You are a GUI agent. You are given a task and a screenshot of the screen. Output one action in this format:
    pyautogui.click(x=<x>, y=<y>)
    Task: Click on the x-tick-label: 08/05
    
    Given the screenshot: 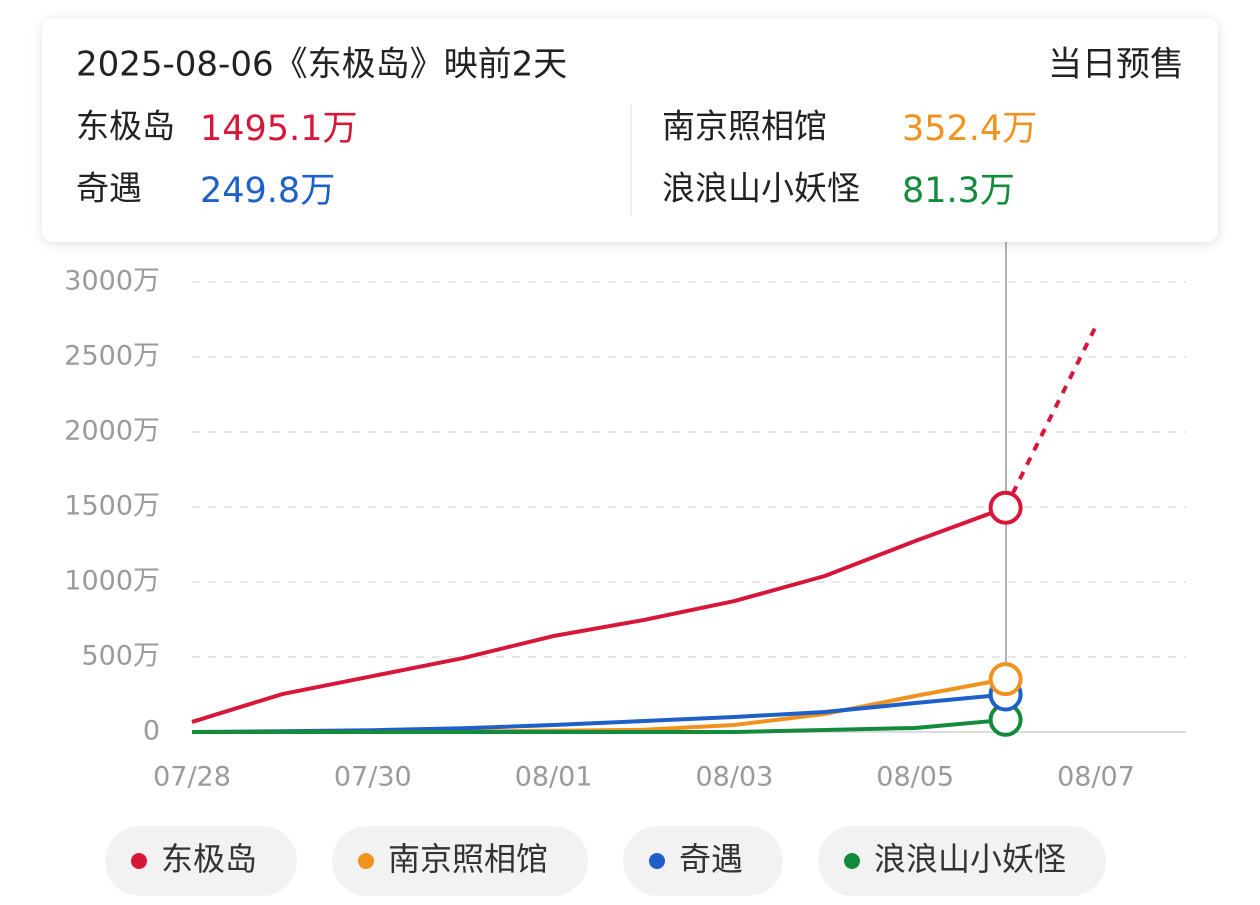 What is the action you would take?
    pyautogui.click(x=915, y=777)
    